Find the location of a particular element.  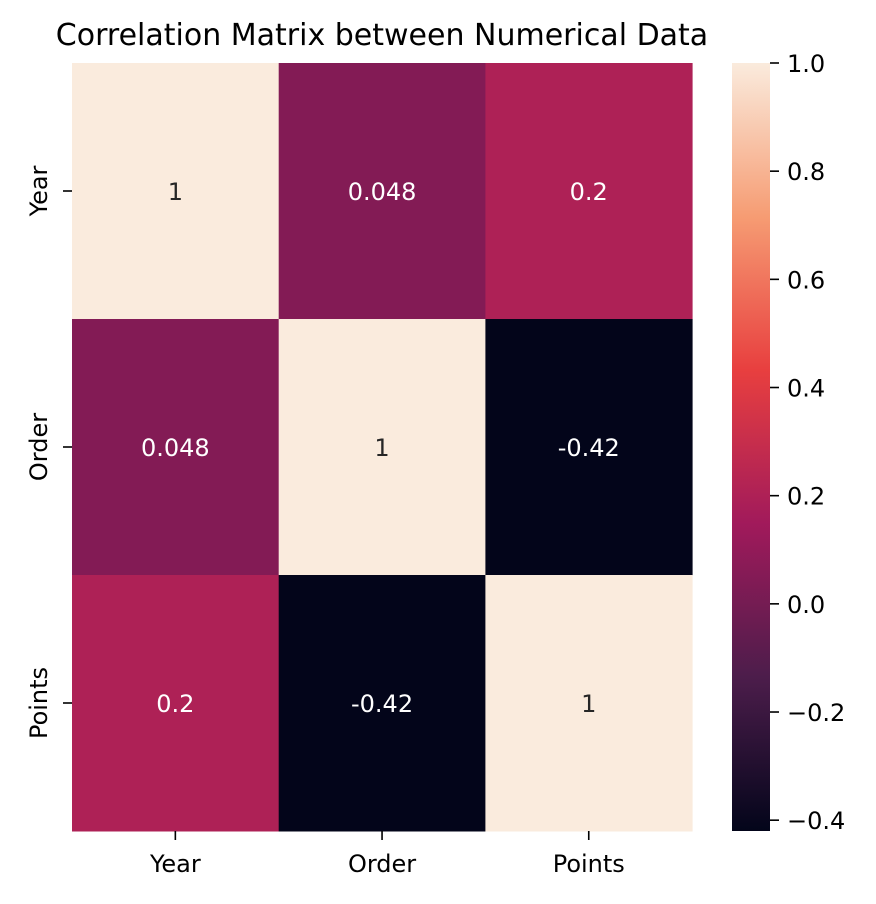

colorbar-ticks: 1.0 0.8 0.6 0.4 0.2 0.0 −0.2 −0.4 is located at coordinates (807, 442).